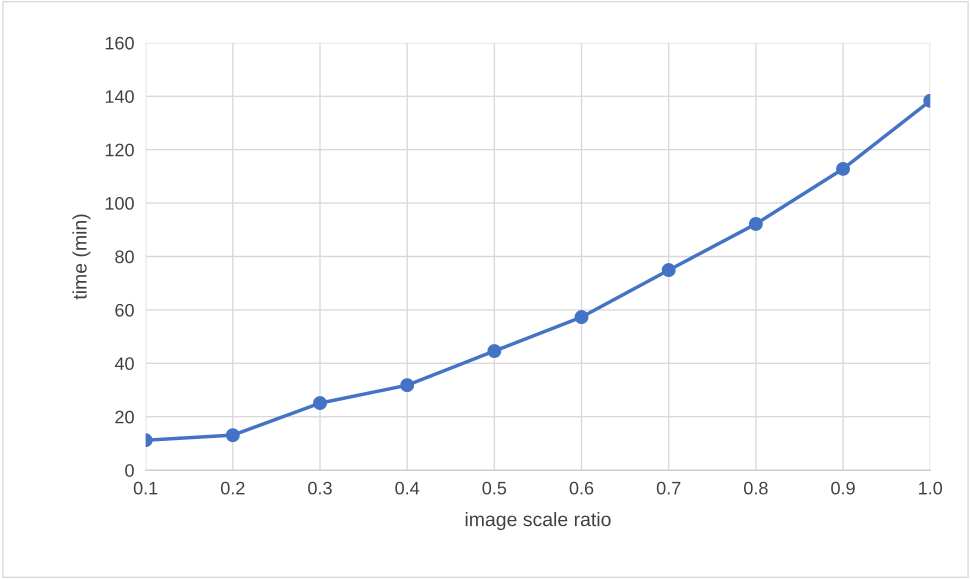 This screenshot has height=579, width=971. Describe the element at coordinates (756, 488) in the screenshot. I see `x-tick-label: 0.8` at that location.